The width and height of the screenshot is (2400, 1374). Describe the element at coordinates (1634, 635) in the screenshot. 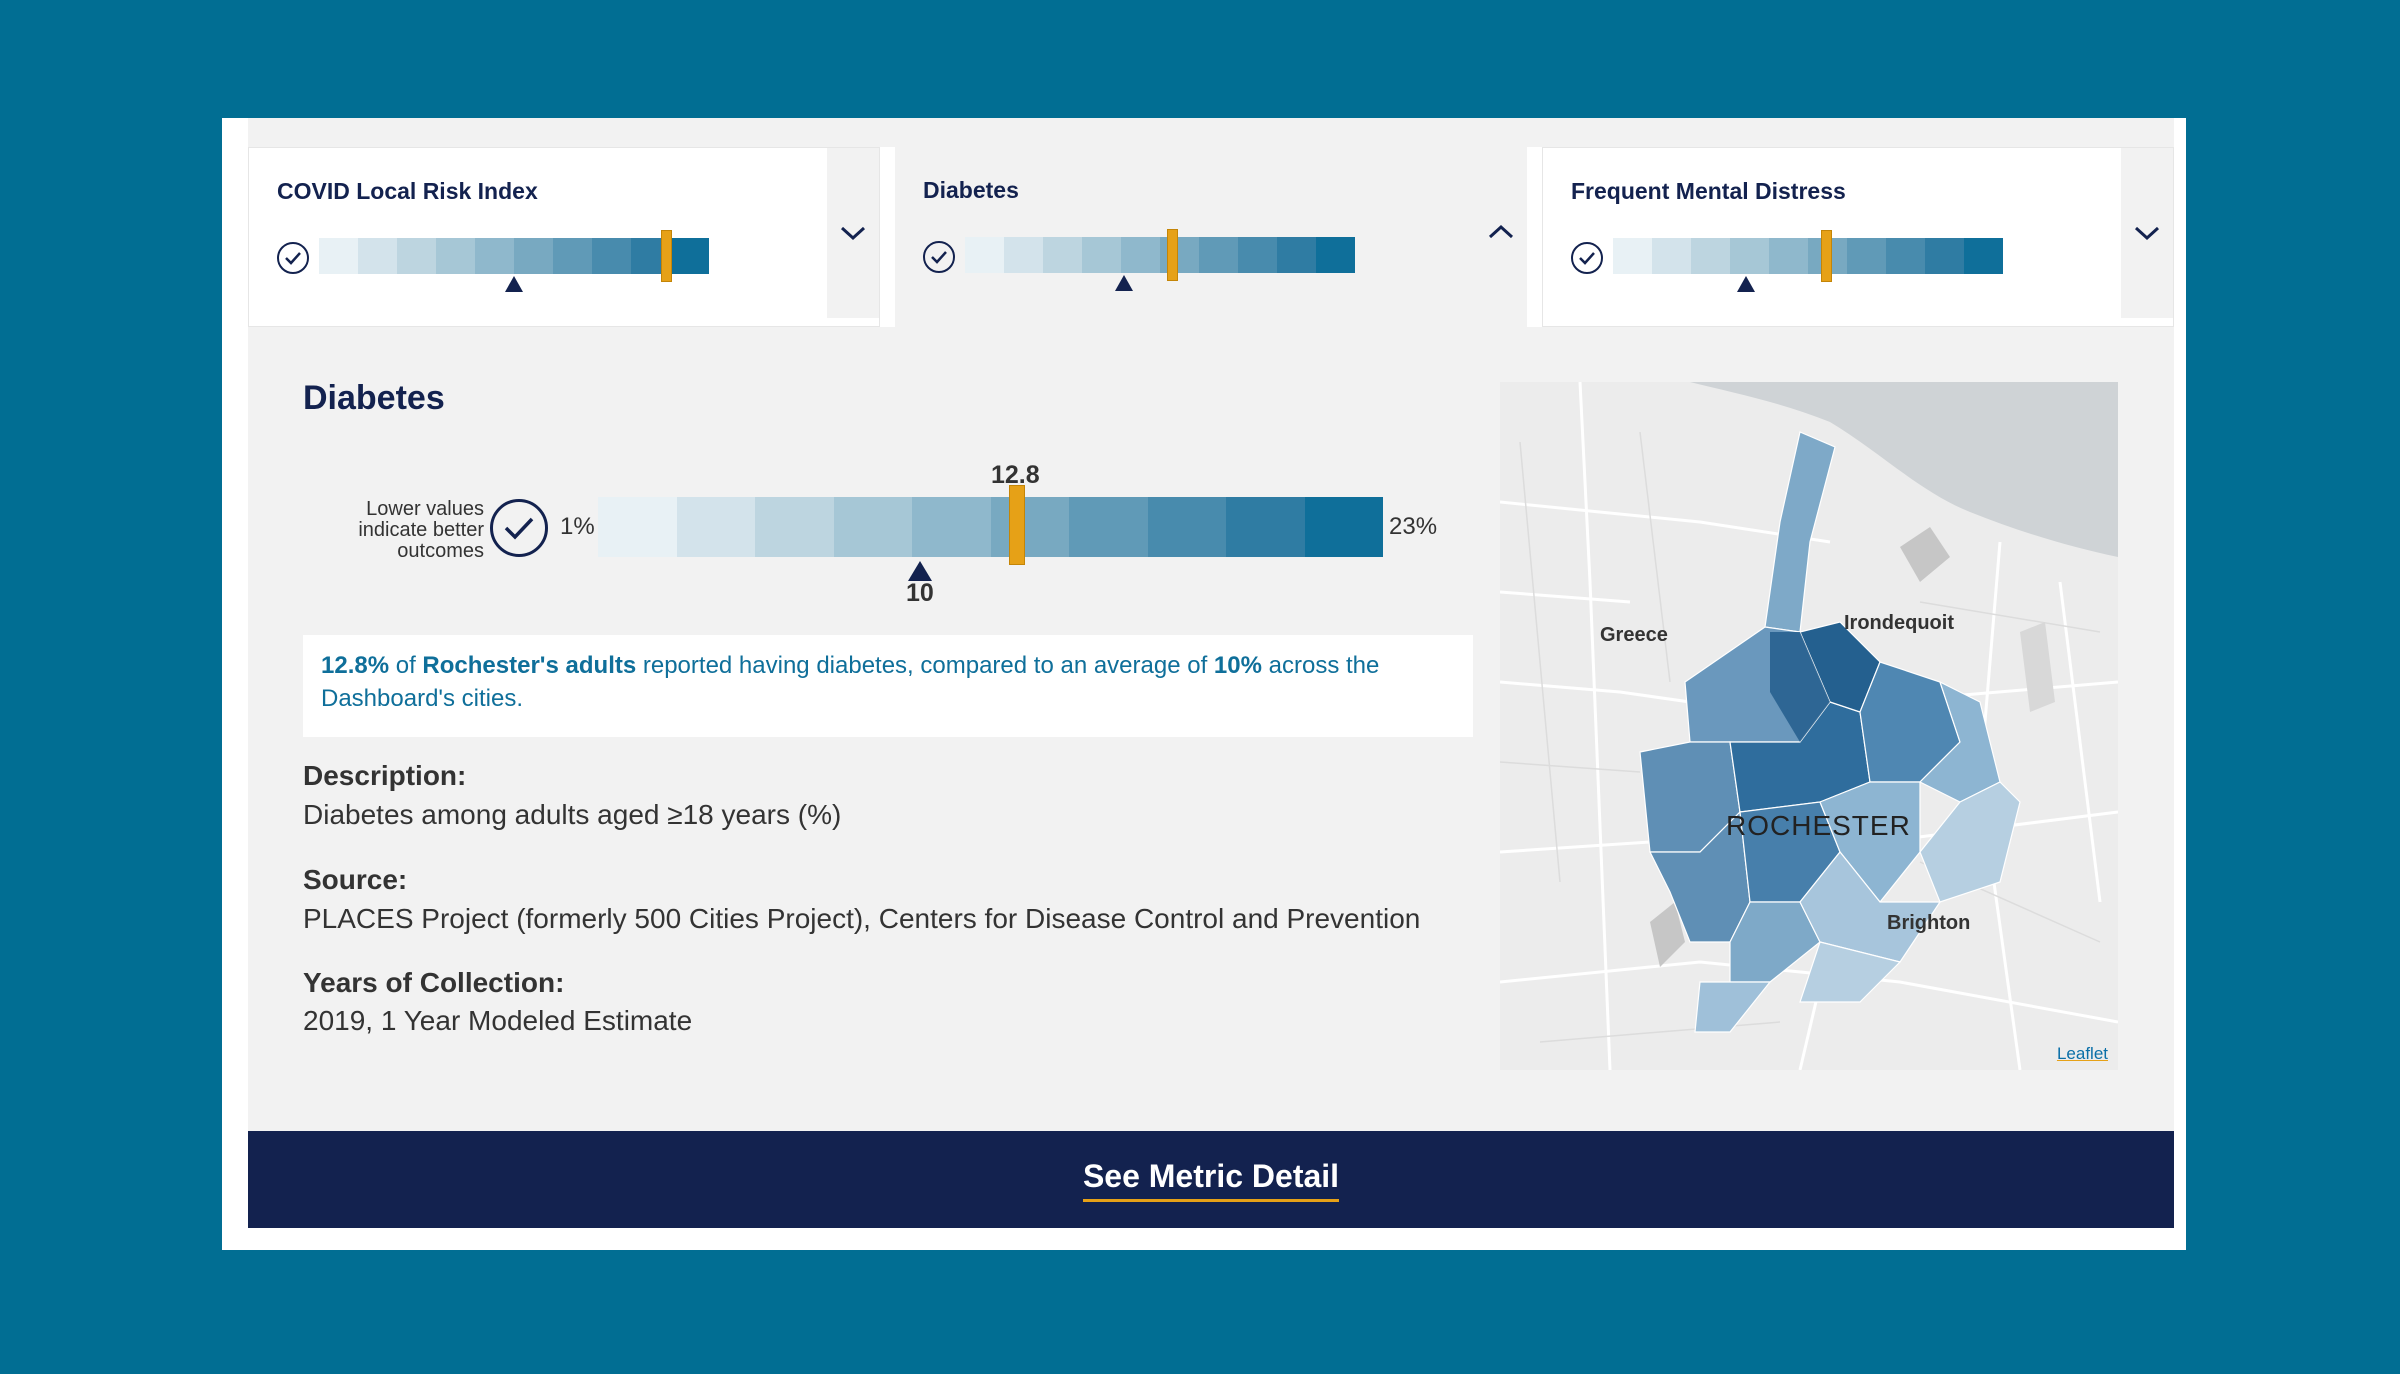

I see `map-label-greece: Greece` at that location.